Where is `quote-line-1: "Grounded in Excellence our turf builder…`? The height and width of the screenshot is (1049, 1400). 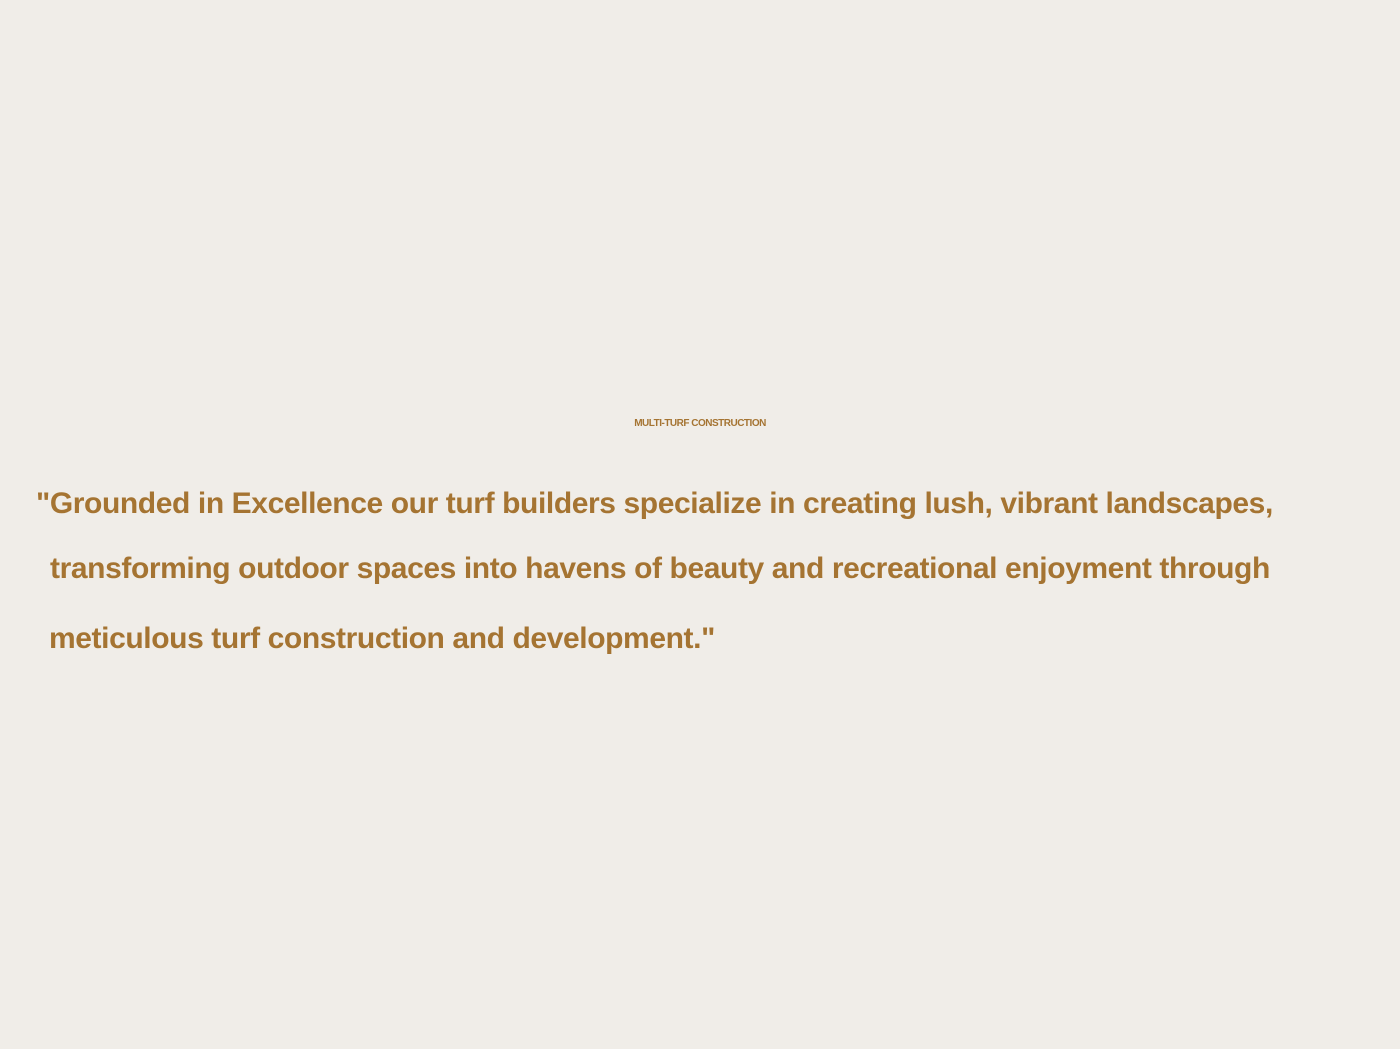 quote-line-1: "Grounded in Excellence our turf builder… is located at coordinates (654, 503).